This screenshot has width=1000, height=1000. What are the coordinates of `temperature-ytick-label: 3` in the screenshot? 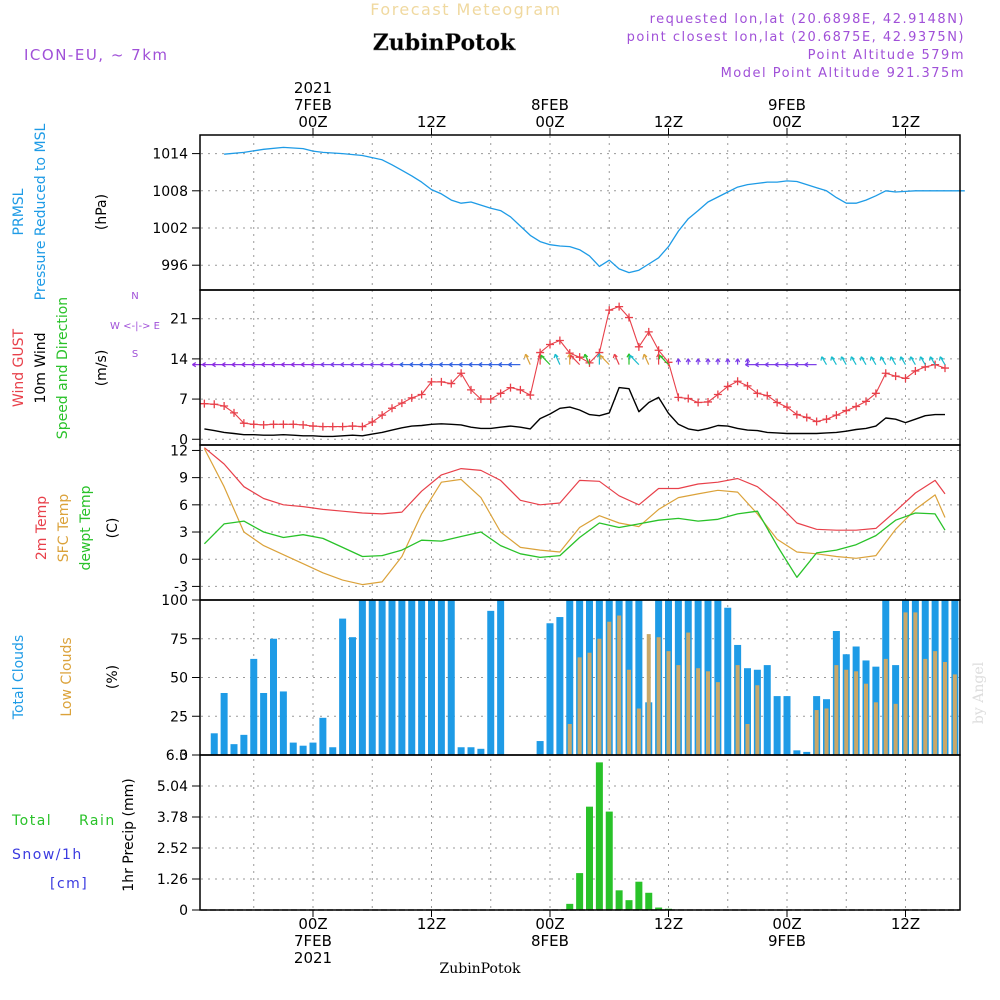 It's located at (183, 533).